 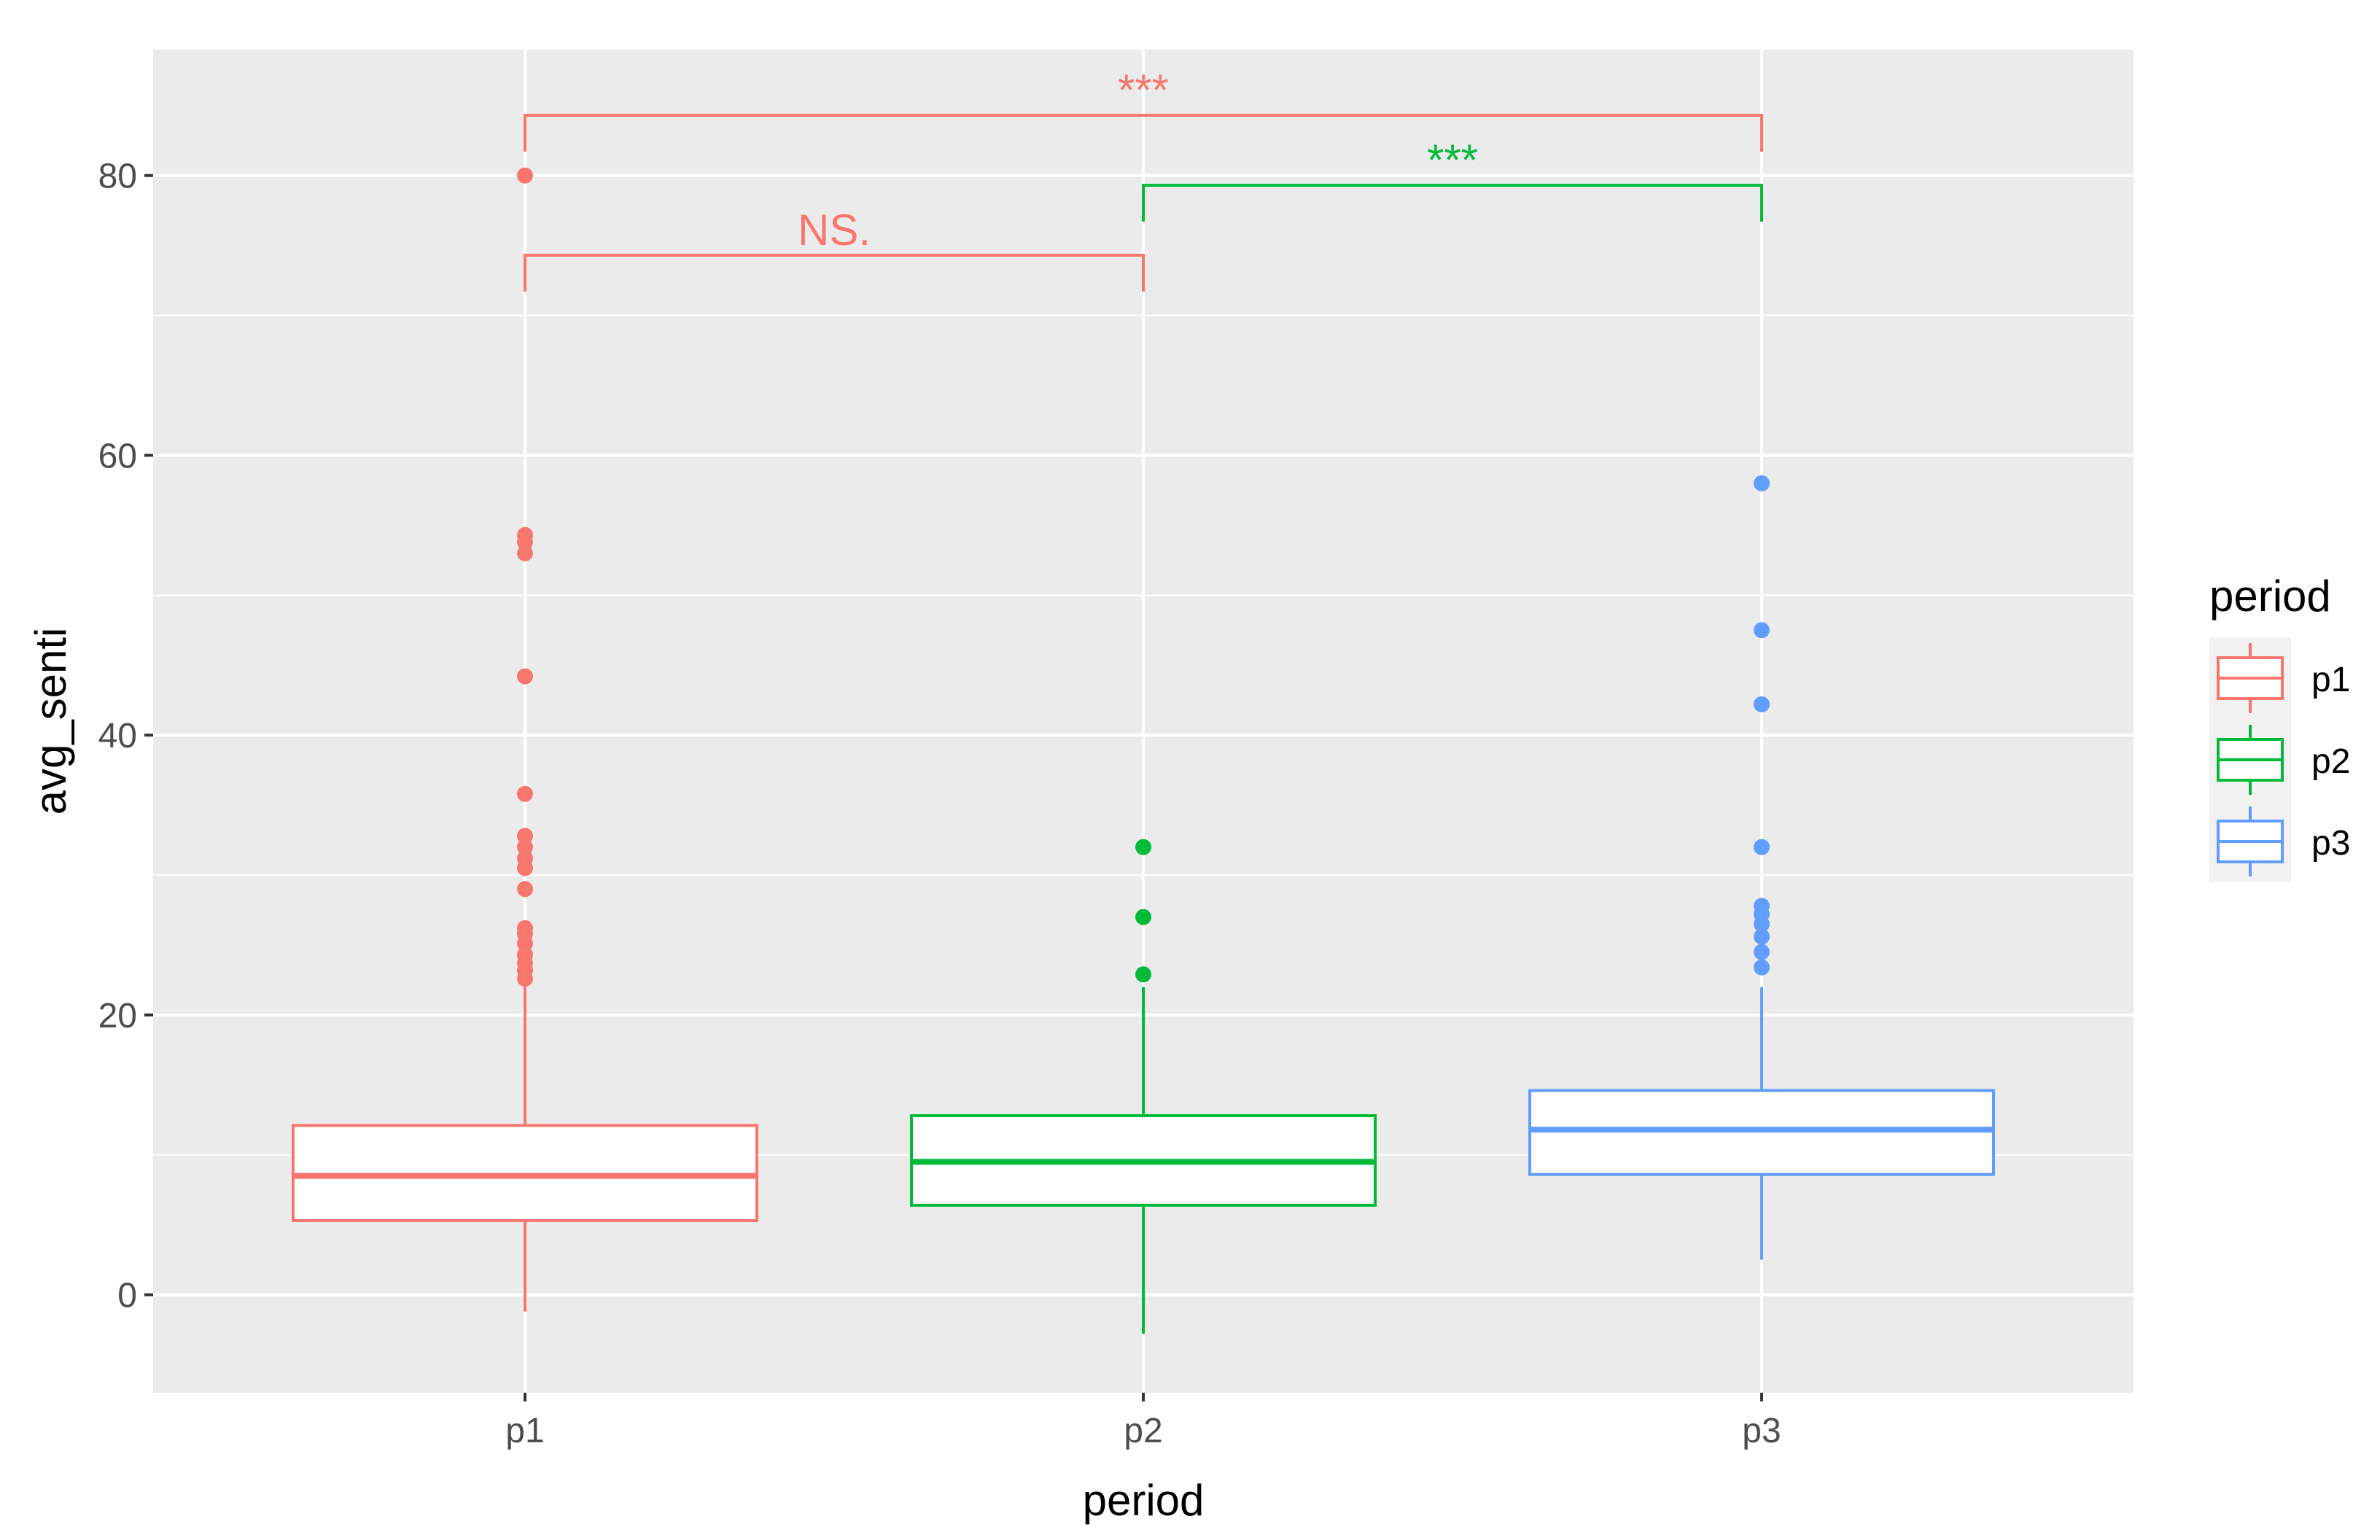 What do you see at coordinates (117, 736) in the screenshot?
I see `y-tick-label: 40` at bounding box center [117, 736].